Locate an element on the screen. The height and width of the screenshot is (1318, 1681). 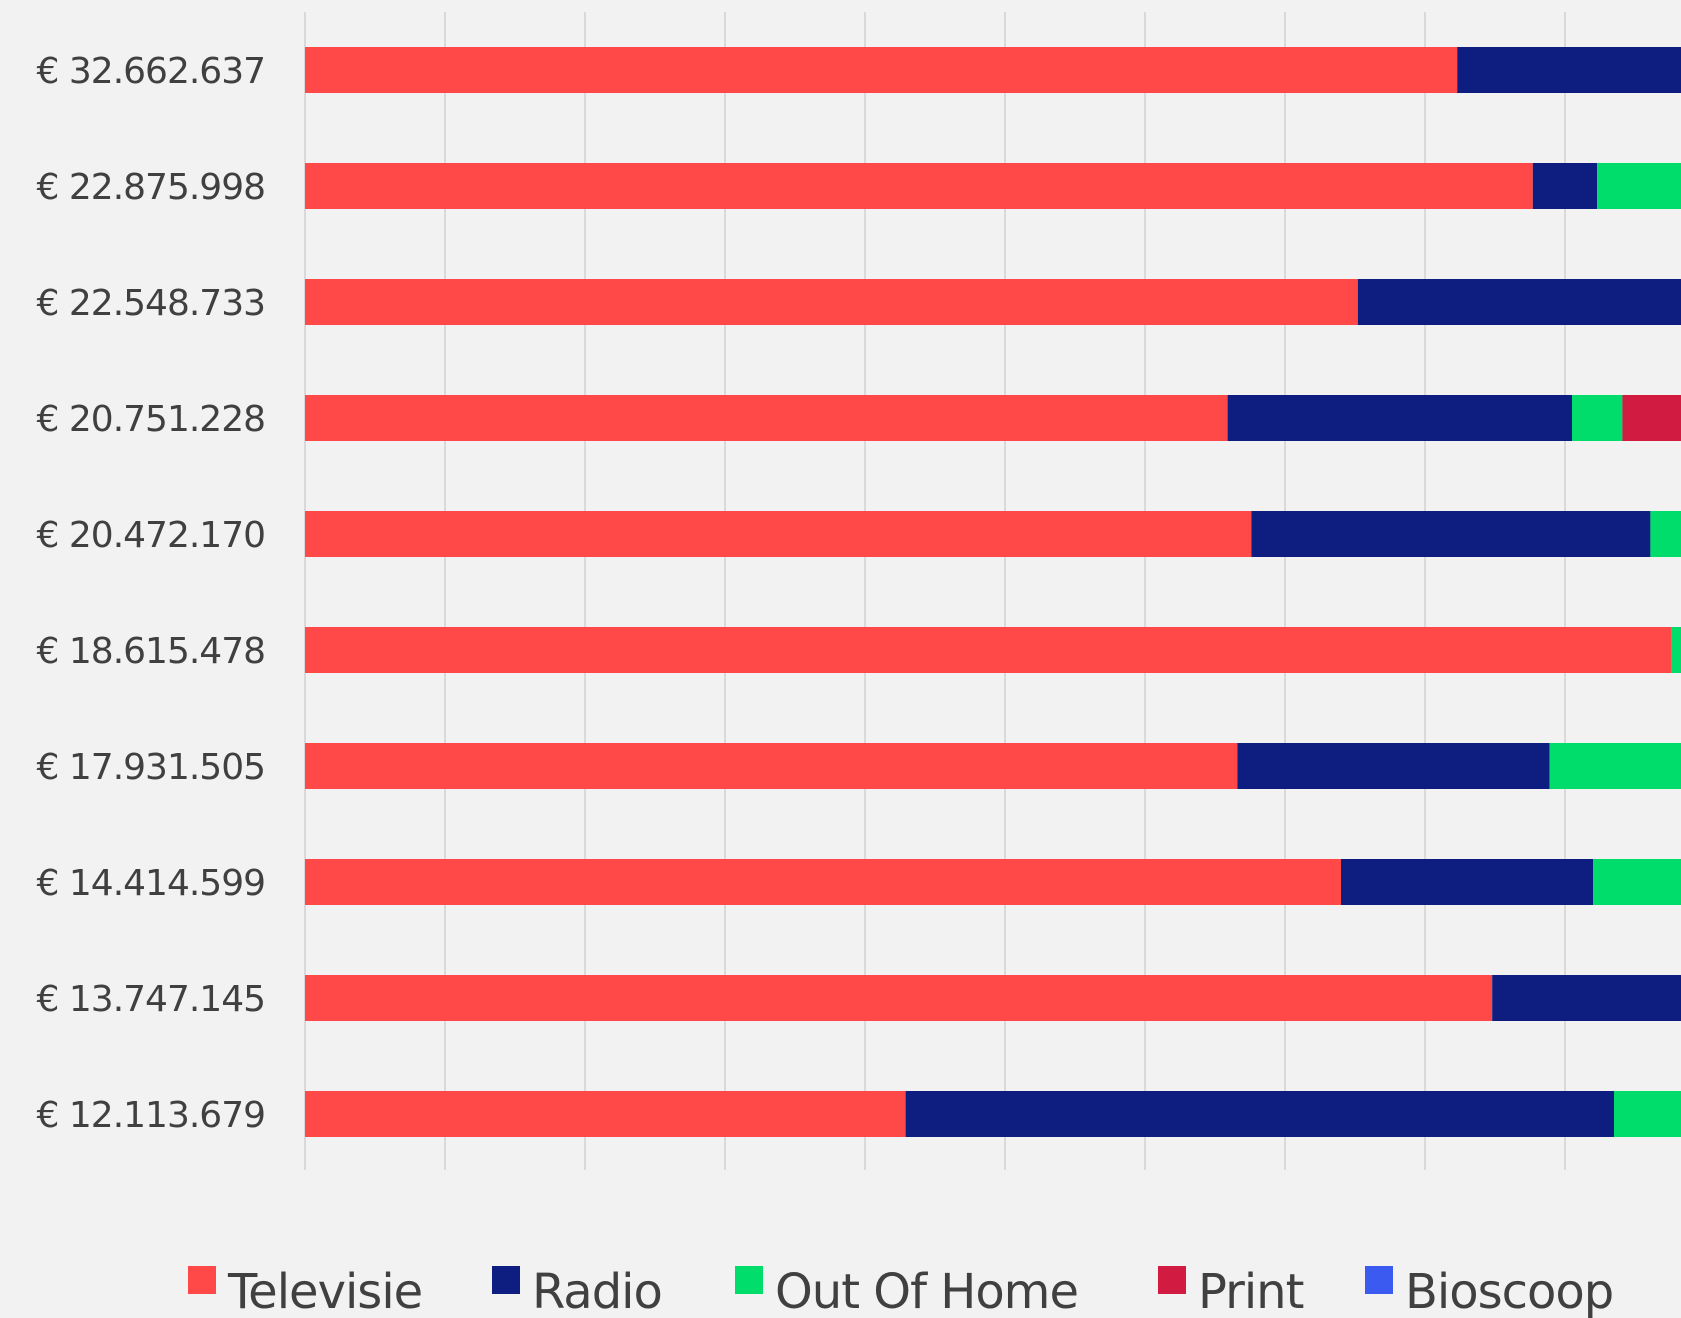
category-label: € 20.472.170 is located at coordinates (151, 535).